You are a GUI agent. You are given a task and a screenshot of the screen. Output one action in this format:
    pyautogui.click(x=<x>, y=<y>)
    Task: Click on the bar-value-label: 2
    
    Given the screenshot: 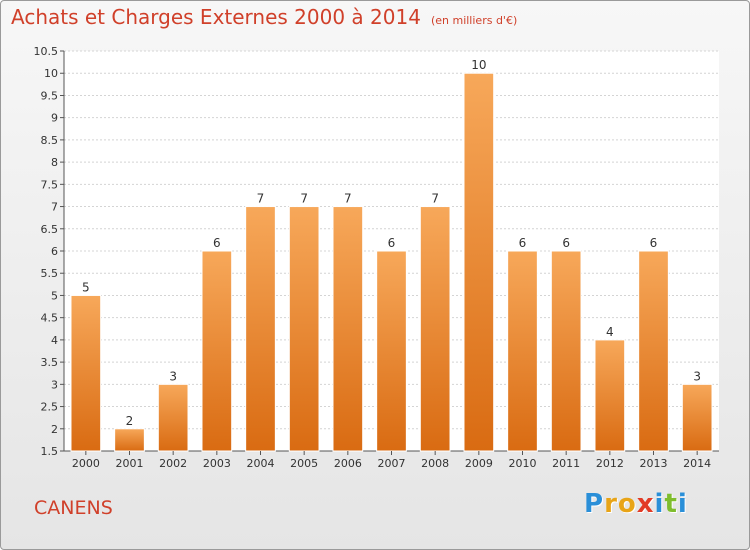 What is the action you would take?
    pyautogui.click(x=130, y=421)
    